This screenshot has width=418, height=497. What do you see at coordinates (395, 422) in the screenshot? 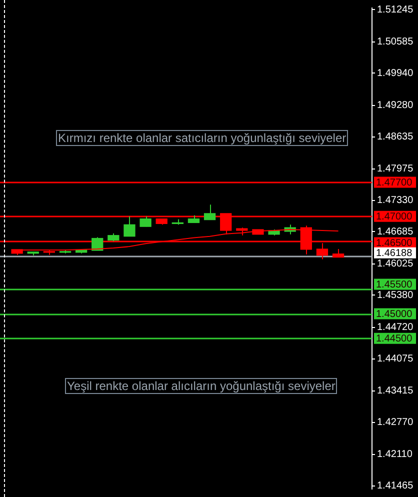
I see `y-tick-label: 1.42770` at bounding box center [395, 422].